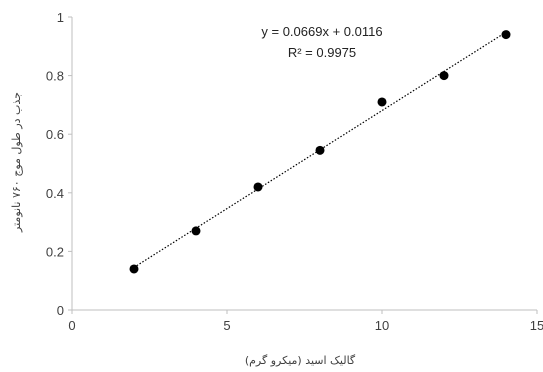 The width and height of the screenshot is (543, 372). Describe the element at coordinates (55, 134) in the screenshot. I see `y-tick-label: 0.6` at that location.